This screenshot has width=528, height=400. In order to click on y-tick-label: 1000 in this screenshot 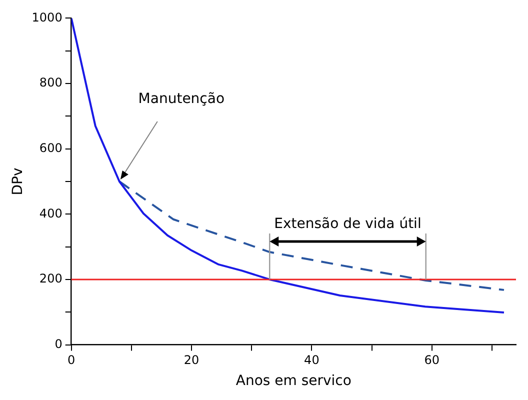, I will do `click(47, 17)`.